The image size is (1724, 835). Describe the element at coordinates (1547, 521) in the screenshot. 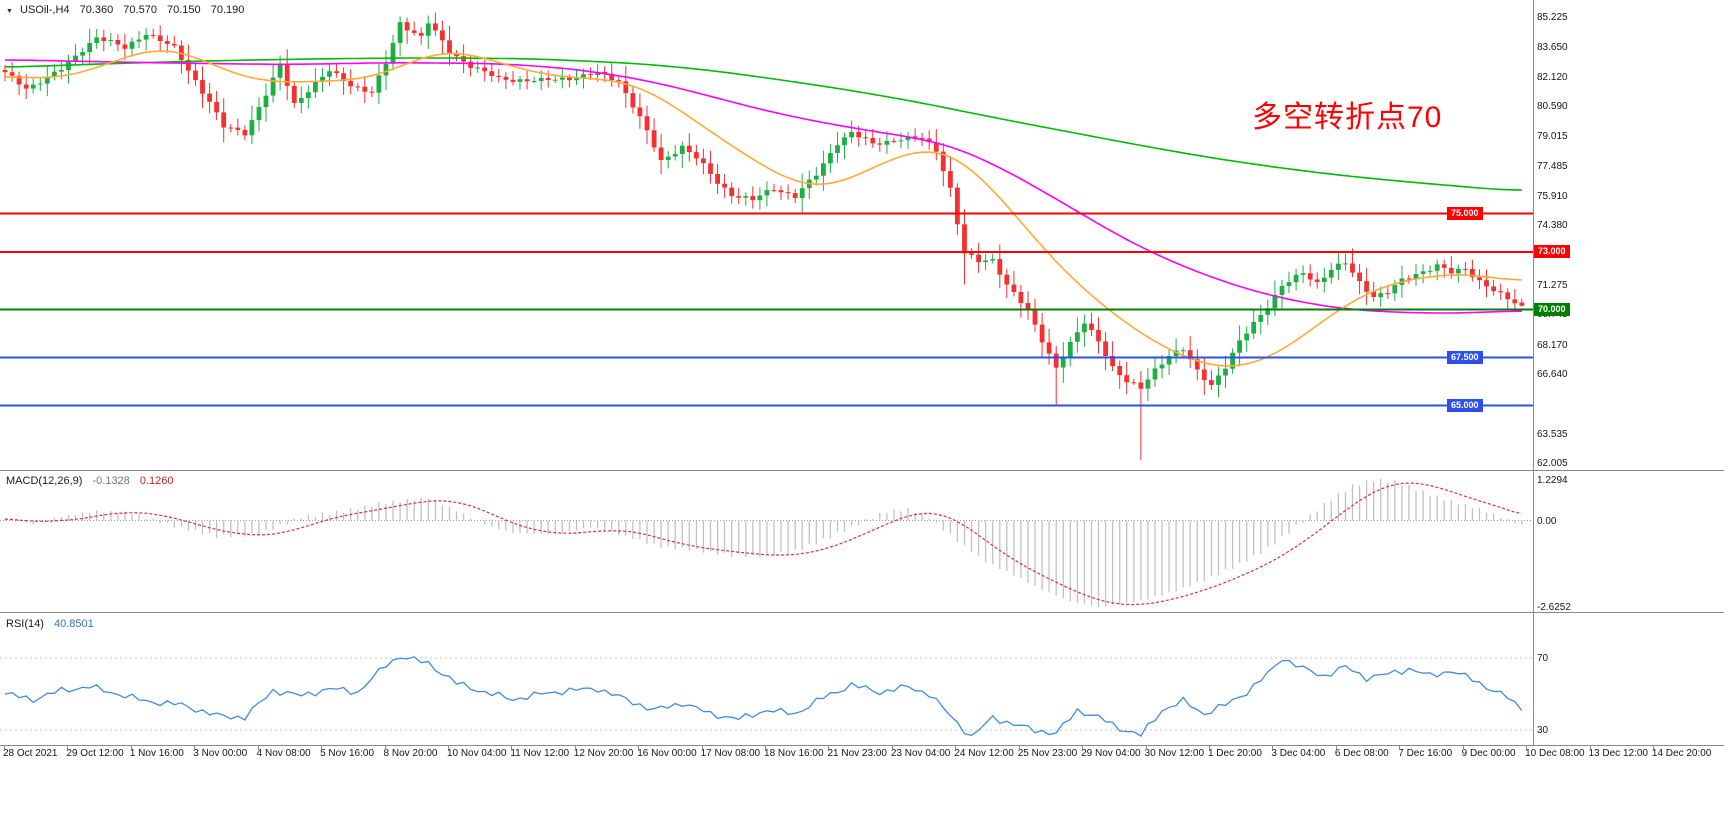

I see `macd-tick-label: 0.00` at that location.